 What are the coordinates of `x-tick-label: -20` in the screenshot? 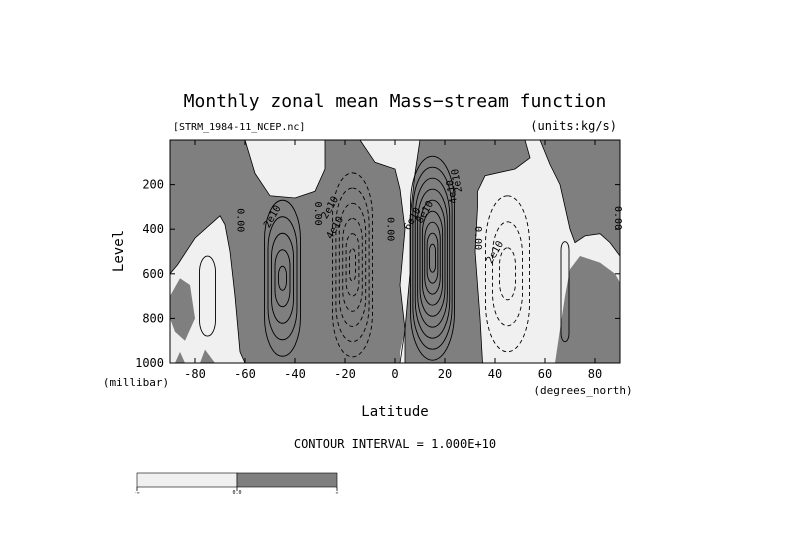 It's located at (345, 374).